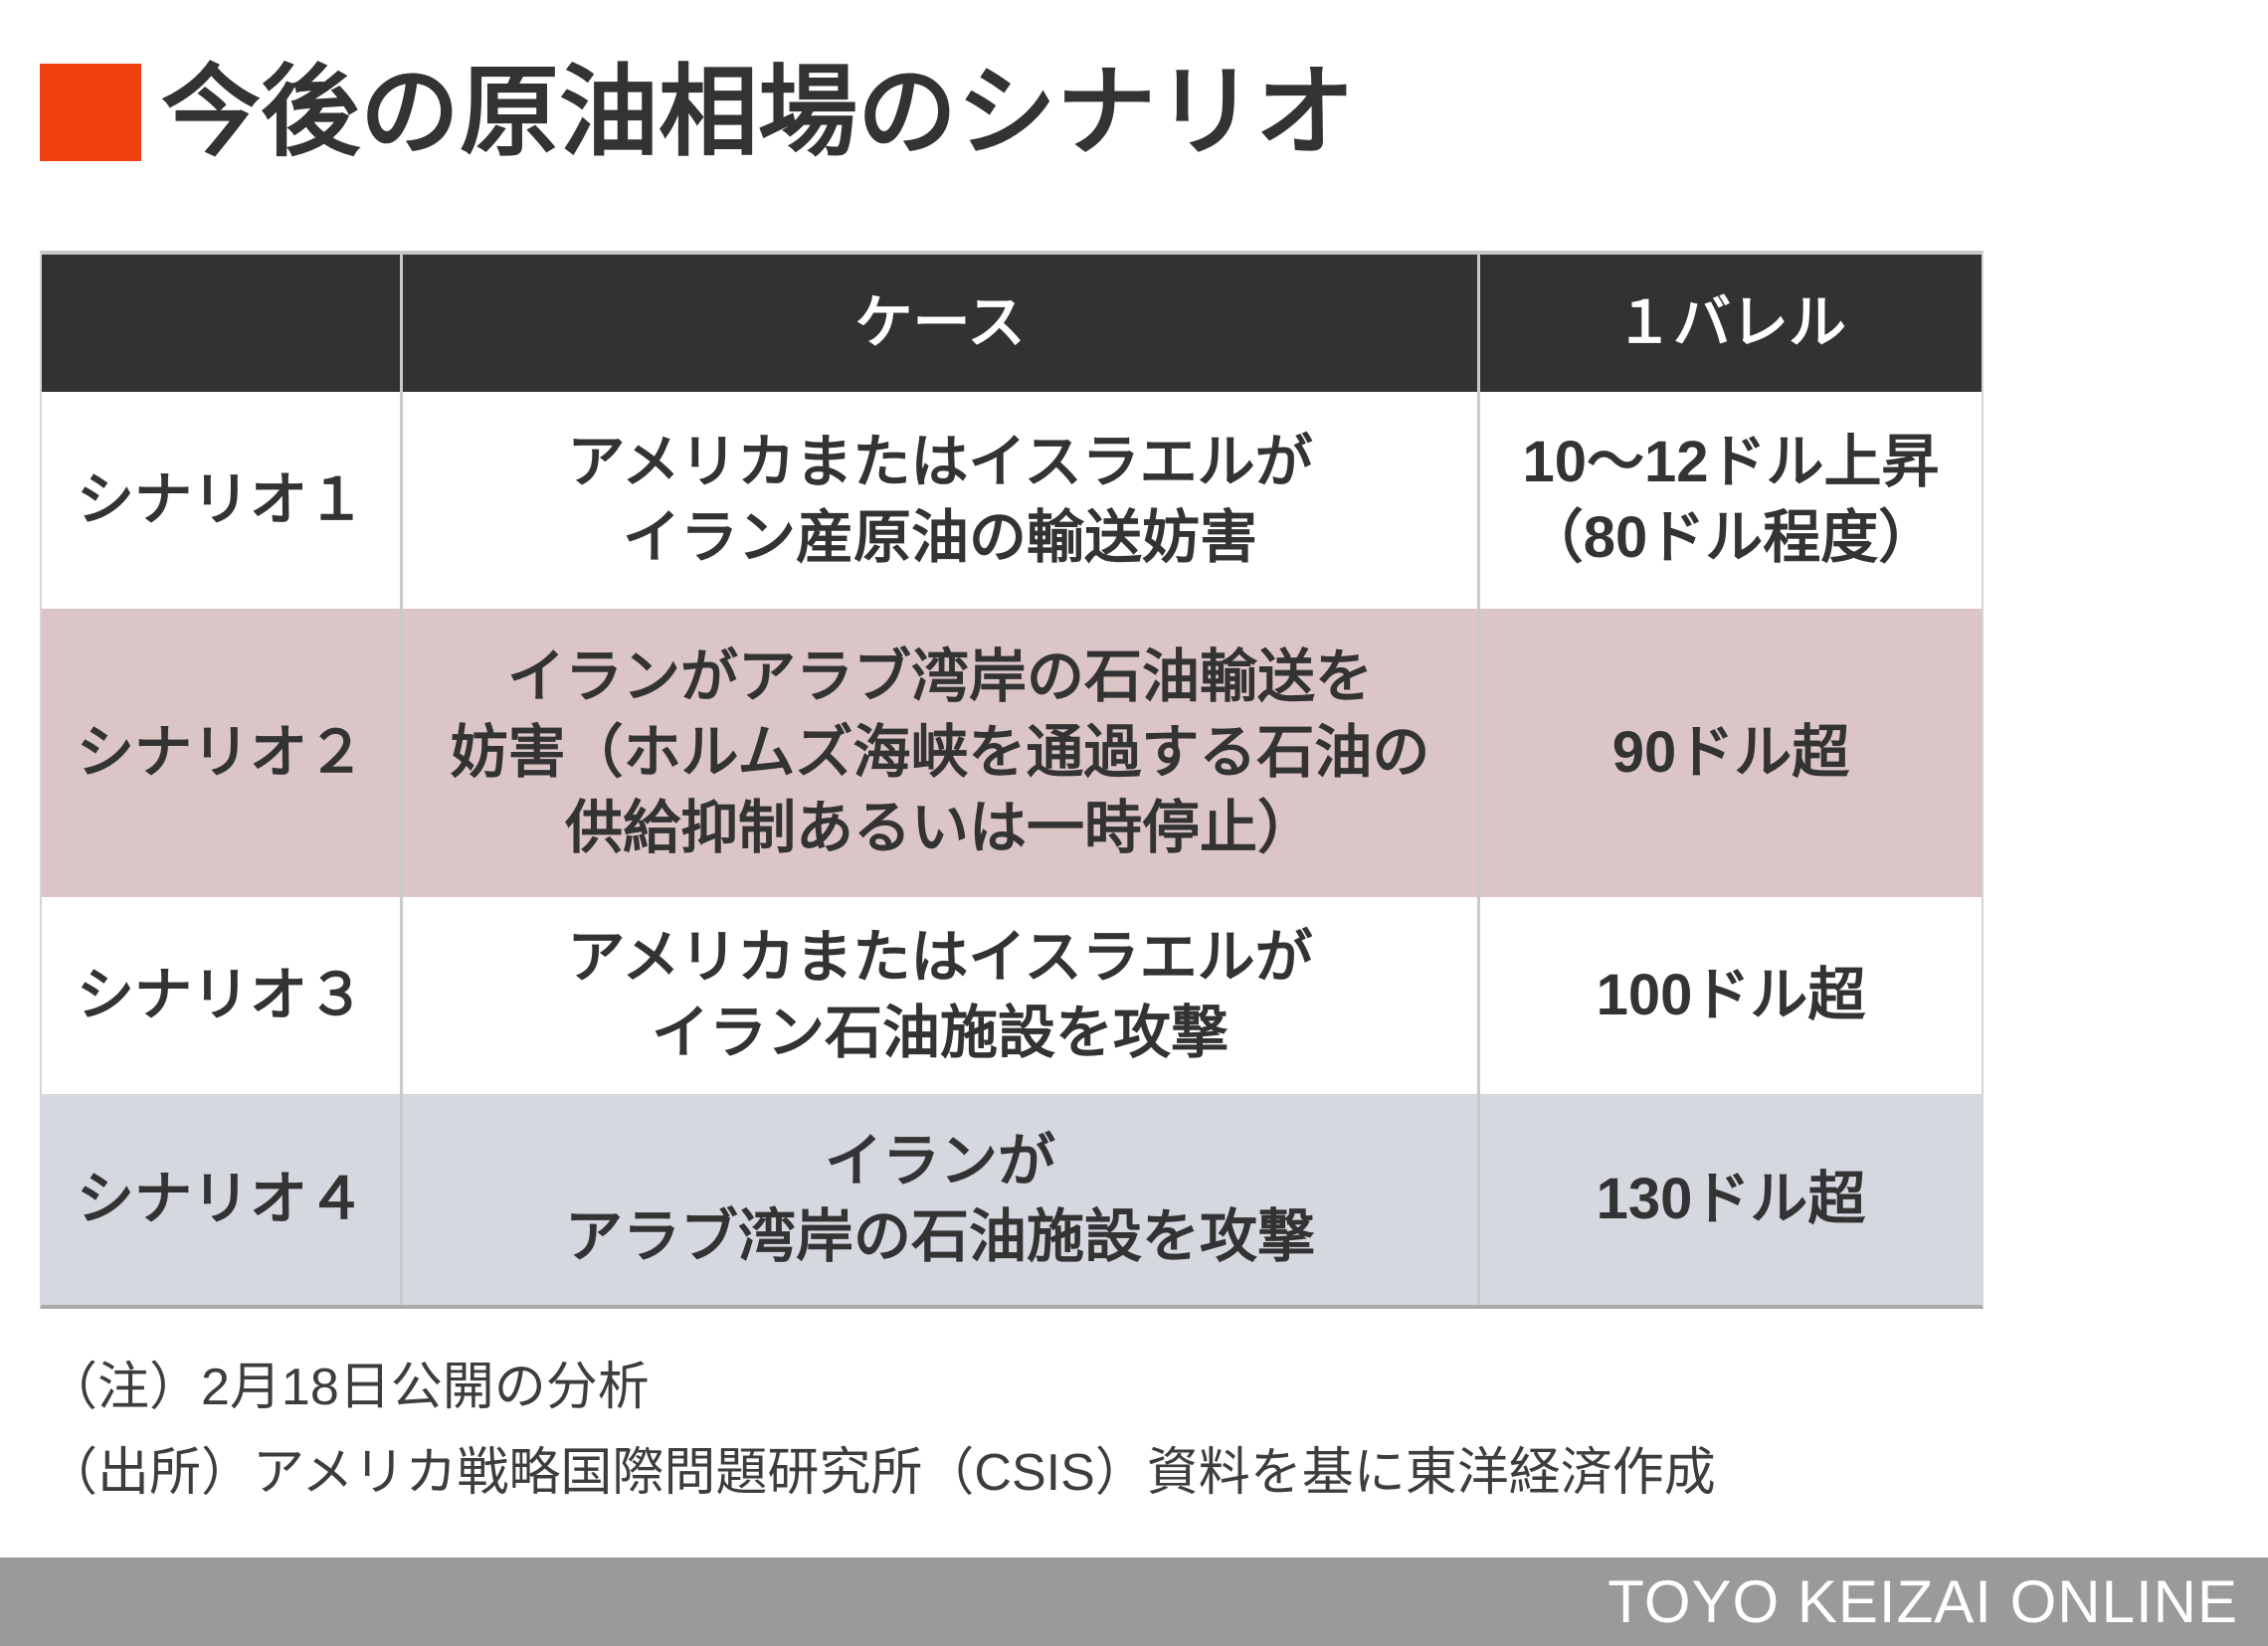 The image size is (2268, 1646). Describe the element at coordinates (1731, 753) in the screenshot. I see `price-cell: 90ドル超` at that location.